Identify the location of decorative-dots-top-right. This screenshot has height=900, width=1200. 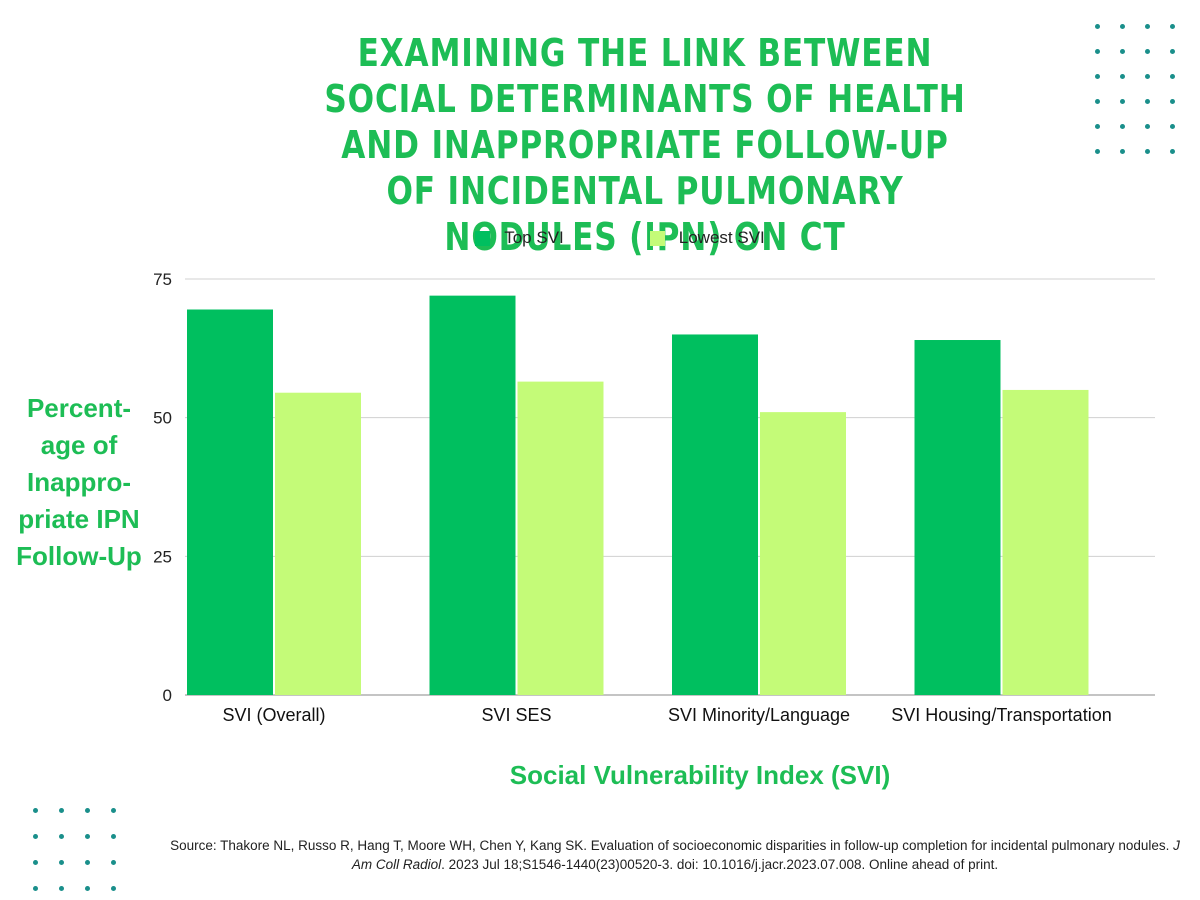
(1135, 89).